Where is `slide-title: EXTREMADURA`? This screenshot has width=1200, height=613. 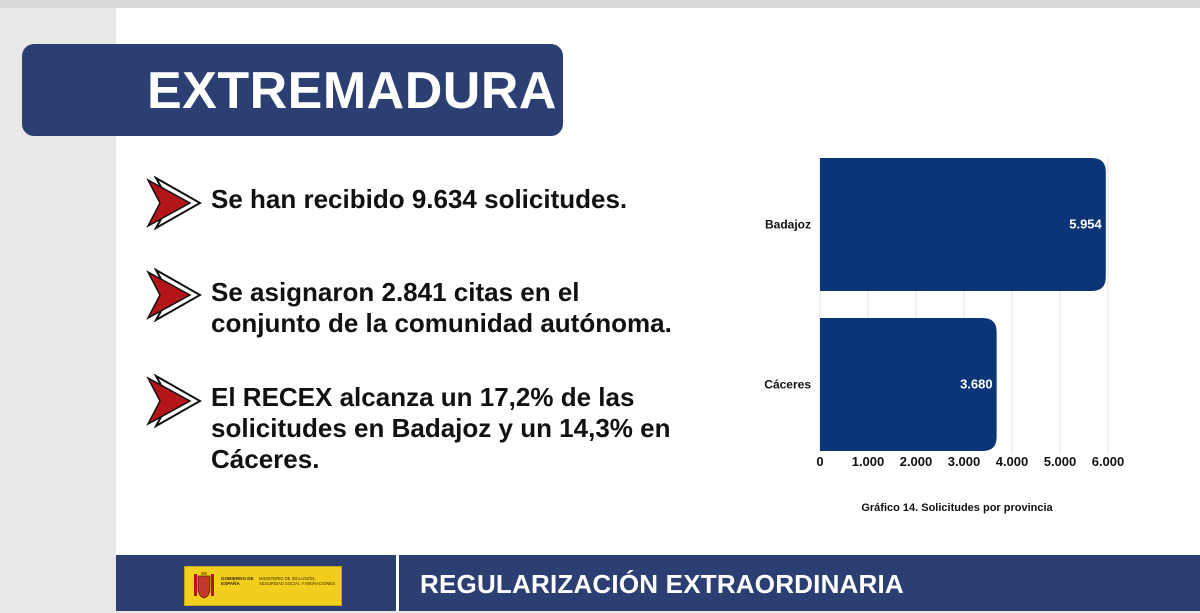 slide-title: EXTREMADURA is located at coordinates (352, 91).